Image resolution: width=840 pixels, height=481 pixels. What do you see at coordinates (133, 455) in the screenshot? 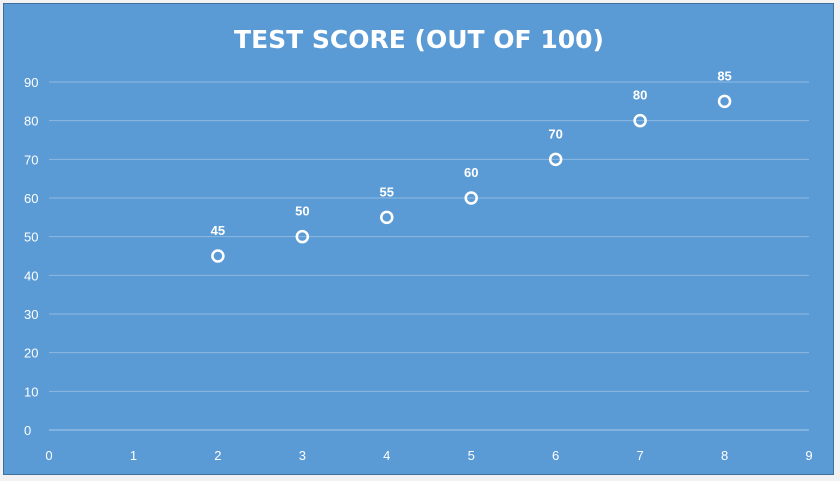
I see `x-tick-label-1: 1` at bounding box center [133, 455].